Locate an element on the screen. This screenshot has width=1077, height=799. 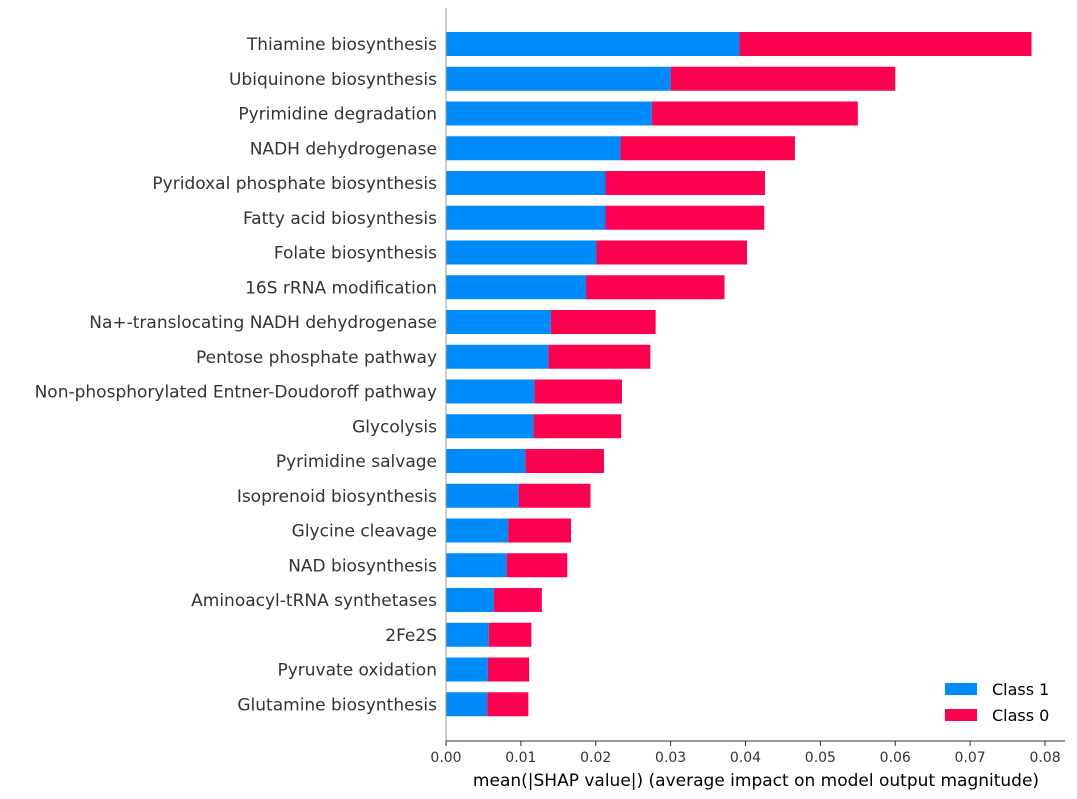
legend-label-class-1: Class 1 is located at coordinates (1020, 689).